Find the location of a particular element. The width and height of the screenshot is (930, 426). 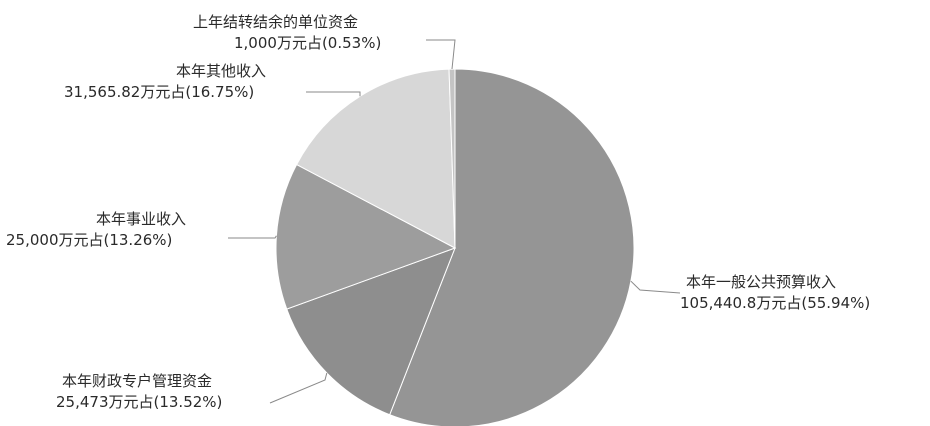

slice-label-name: 本年一般公共预算收入 is located at coordinates (761, 282).